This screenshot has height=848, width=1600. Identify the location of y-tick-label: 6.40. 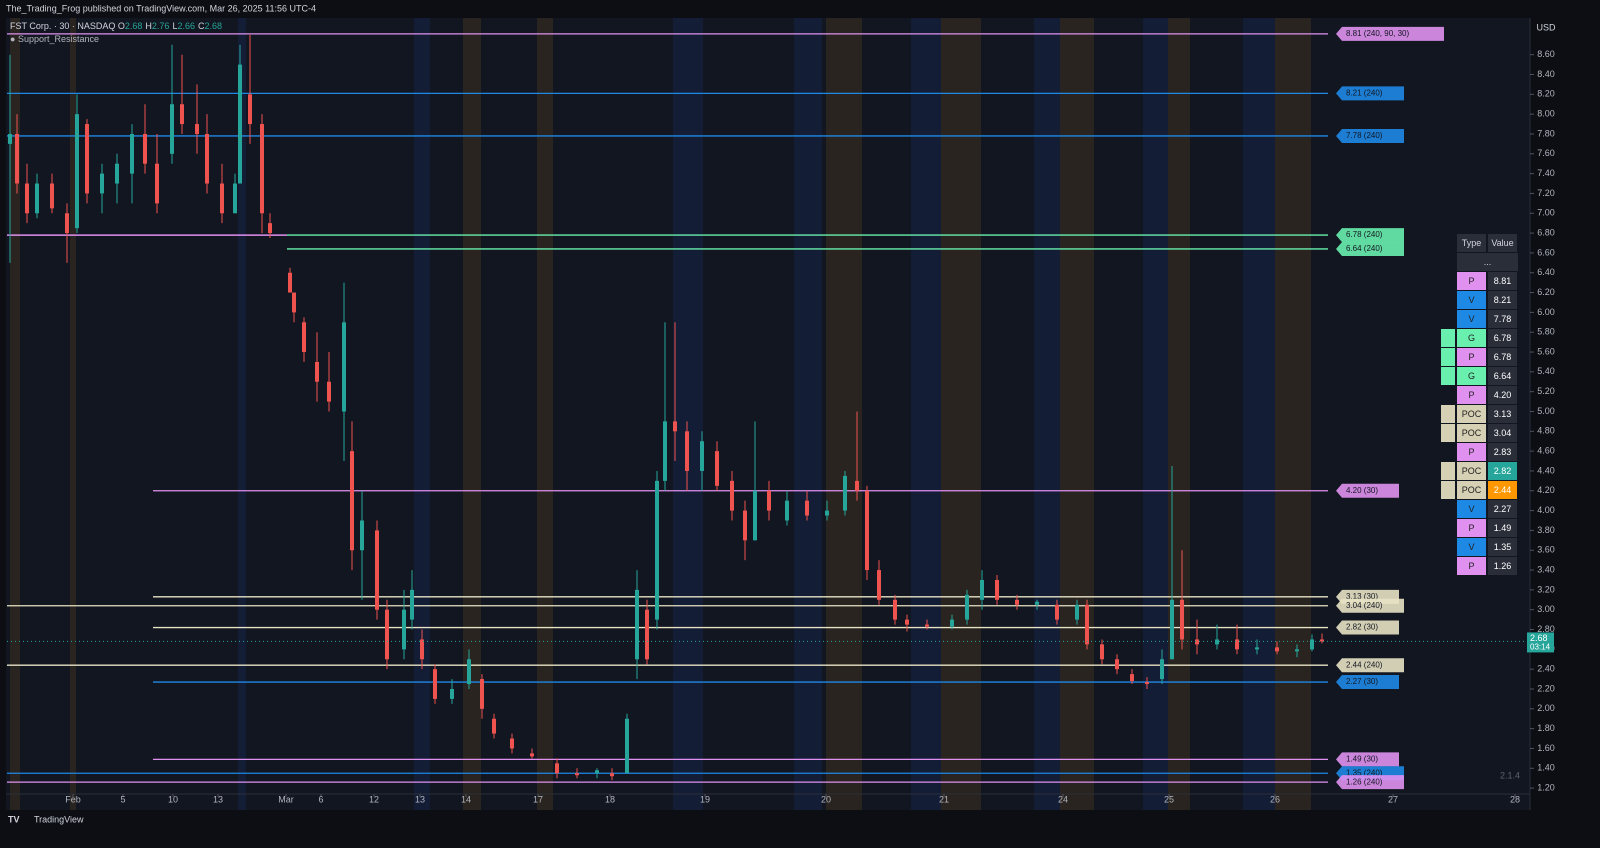
(1546, 272).